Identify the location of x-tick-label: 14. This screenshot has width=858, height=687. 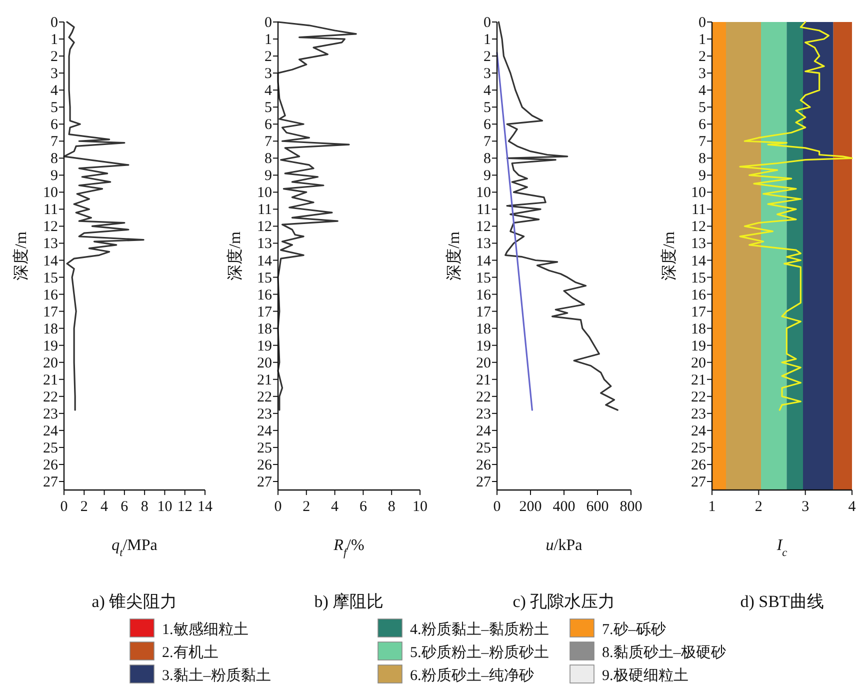
(205, 507).